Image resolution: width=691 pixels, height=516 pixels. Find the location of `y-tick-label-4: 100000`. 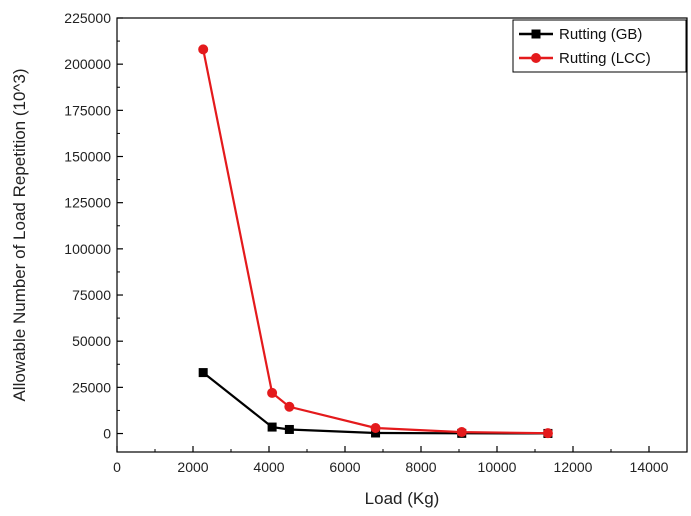

y-tick-label-4: 100000 is located at coordinates (87, 249).